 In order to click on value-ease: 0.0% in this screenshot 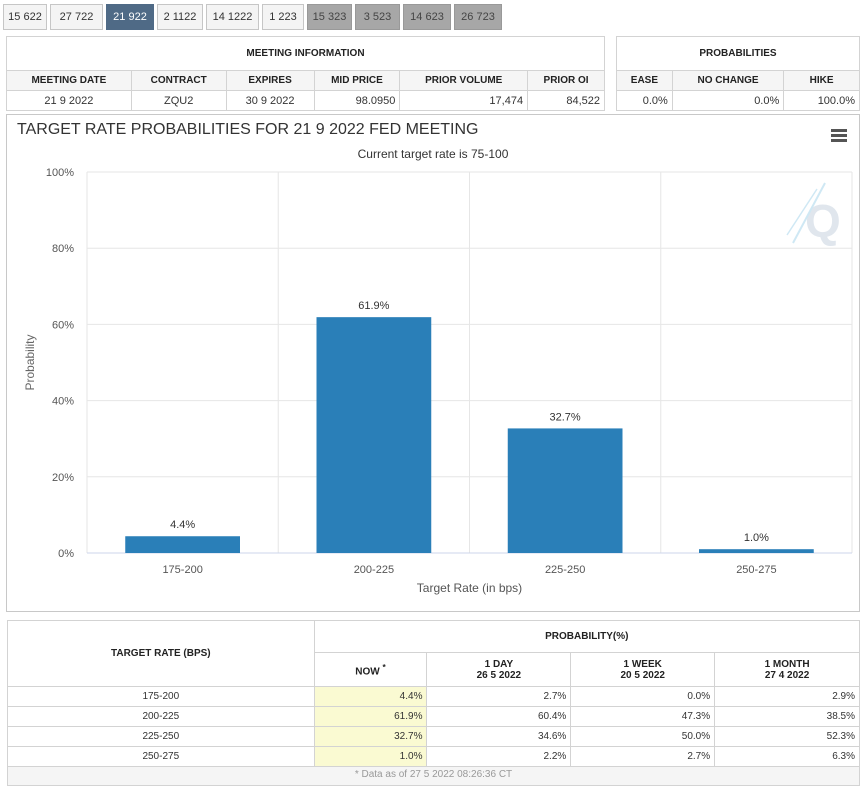, I will do `click(644, 100)`.